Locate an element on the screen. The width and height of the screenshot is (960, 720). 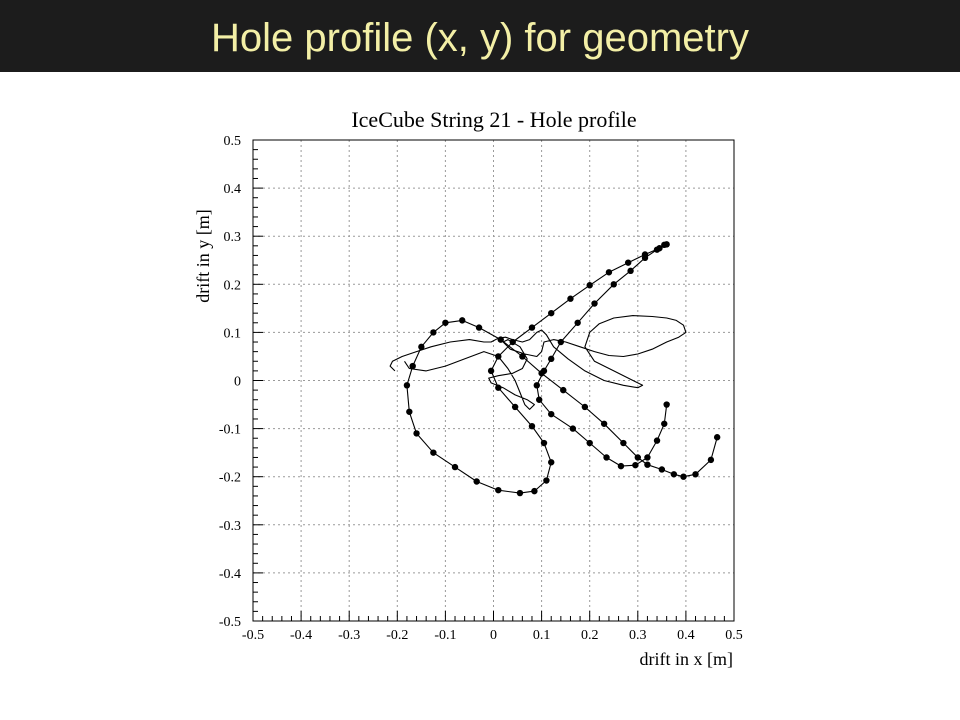
x-tick-label: 0.2 is located at coordinates (590, 635).